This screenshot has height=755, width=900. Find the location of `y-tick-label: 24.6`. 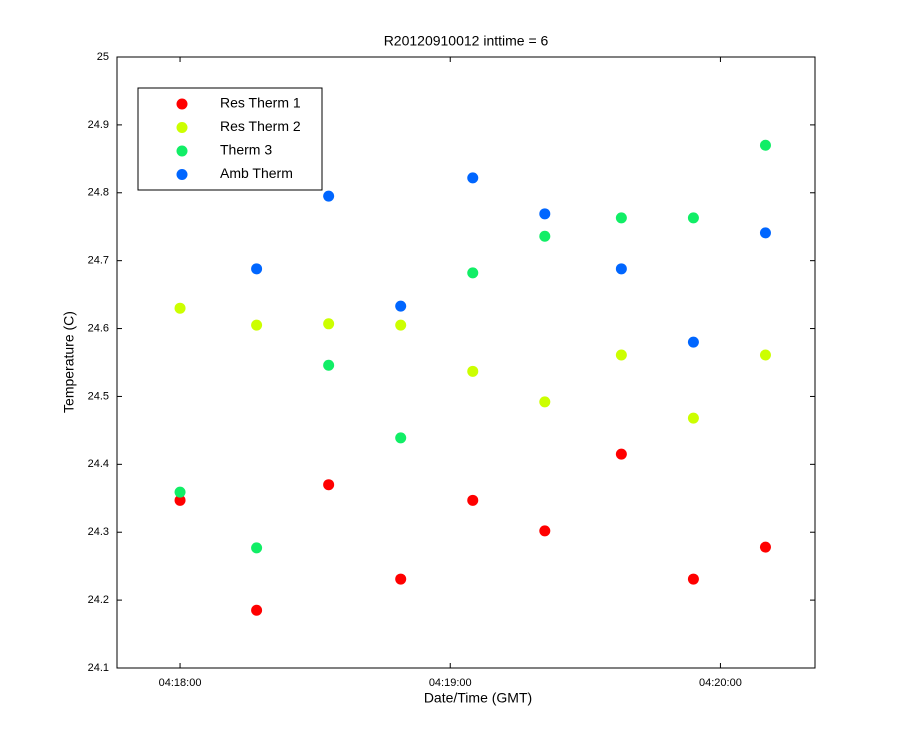

y-tick-label: 24.6 is located at coordinates (98, 328).